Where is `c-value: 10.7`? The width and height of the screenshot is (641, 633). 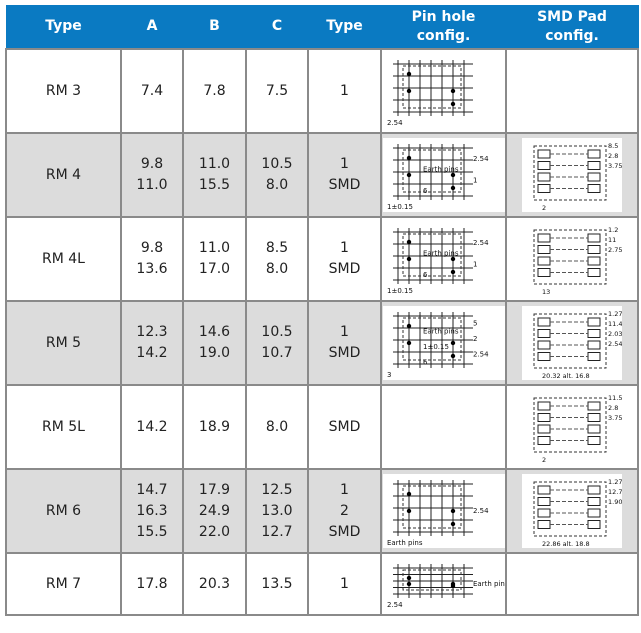
c-value: 10.7 is located at coordinates (277, 353).